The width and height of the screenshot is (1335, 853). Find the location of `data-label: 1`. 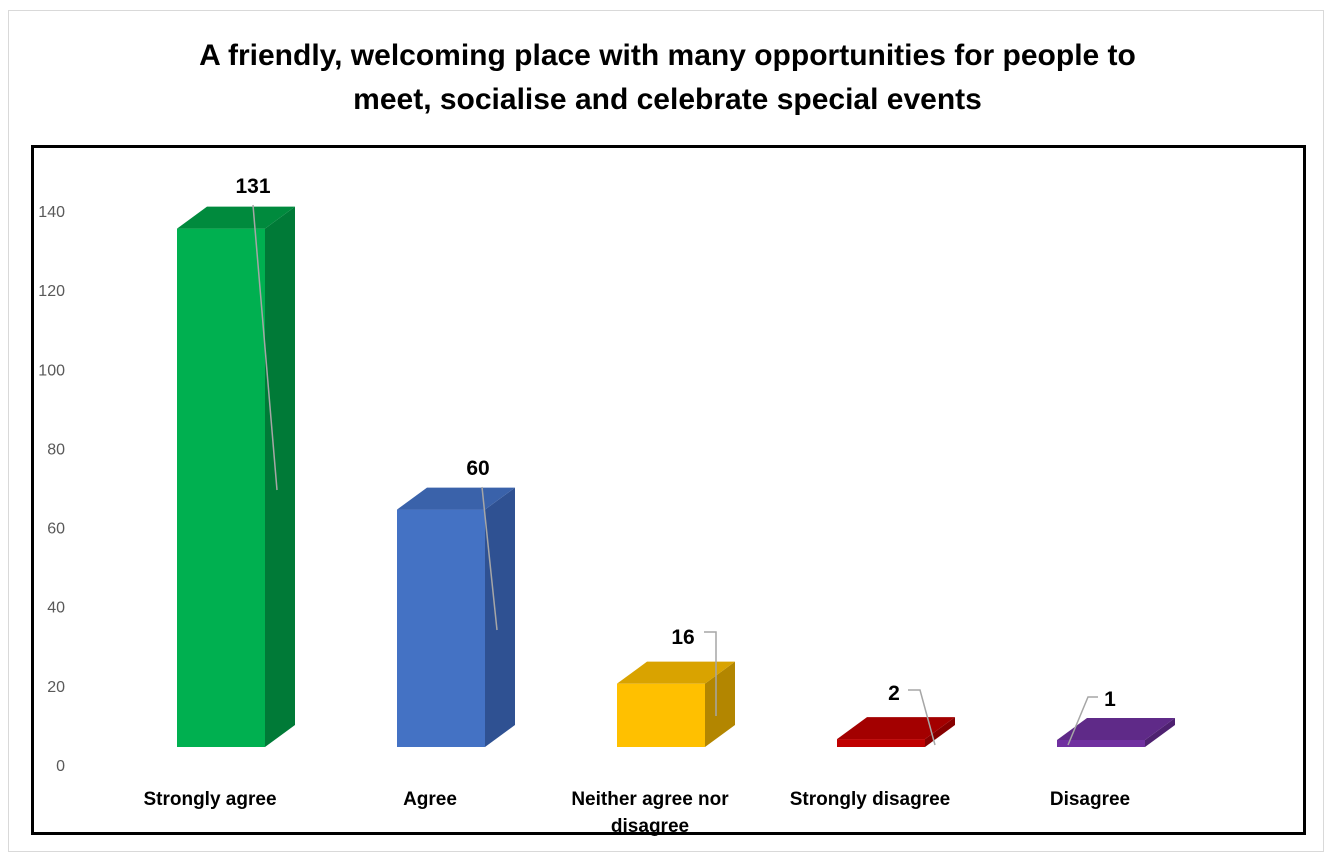

data-label: 1 is located at coordinates (1110, 699).